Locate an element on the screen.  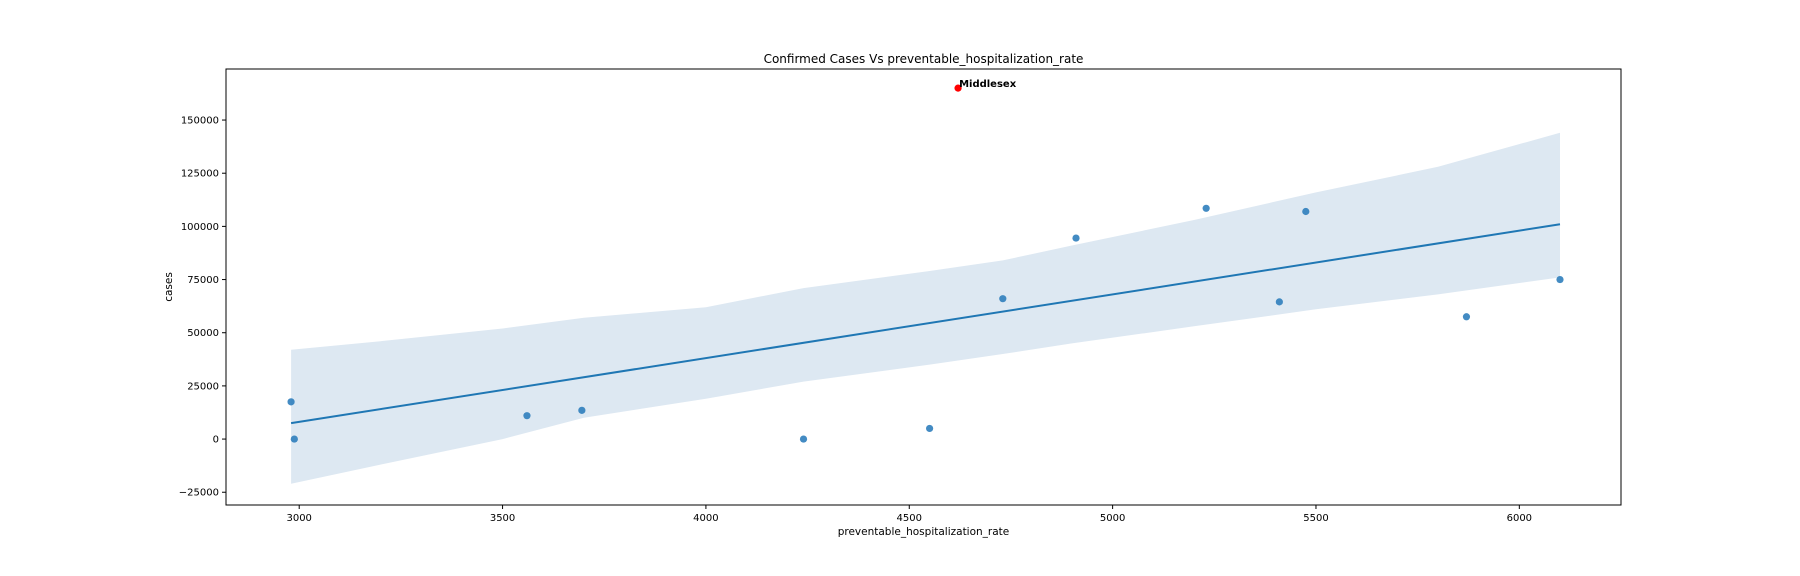
y-tick-label: 0 is located at coordinates (216, 440).